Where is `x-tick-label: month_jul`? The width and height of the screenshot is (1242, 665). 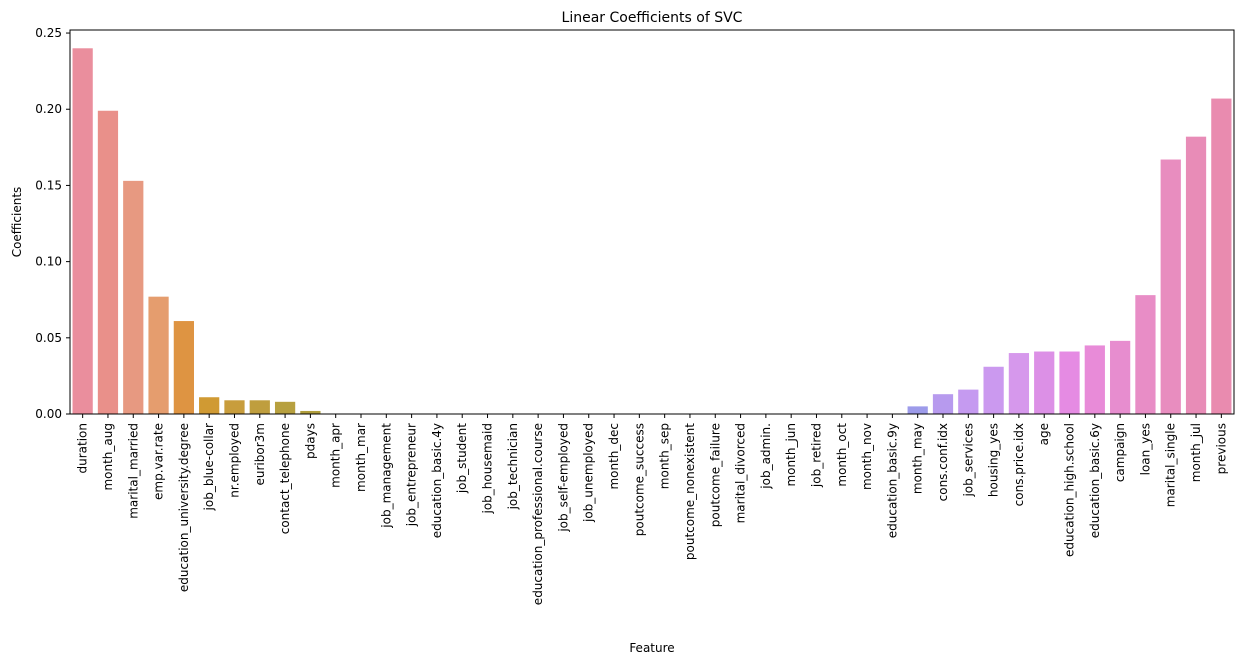
x-tick-label: month_jul is located at coordinates (1196, 452).